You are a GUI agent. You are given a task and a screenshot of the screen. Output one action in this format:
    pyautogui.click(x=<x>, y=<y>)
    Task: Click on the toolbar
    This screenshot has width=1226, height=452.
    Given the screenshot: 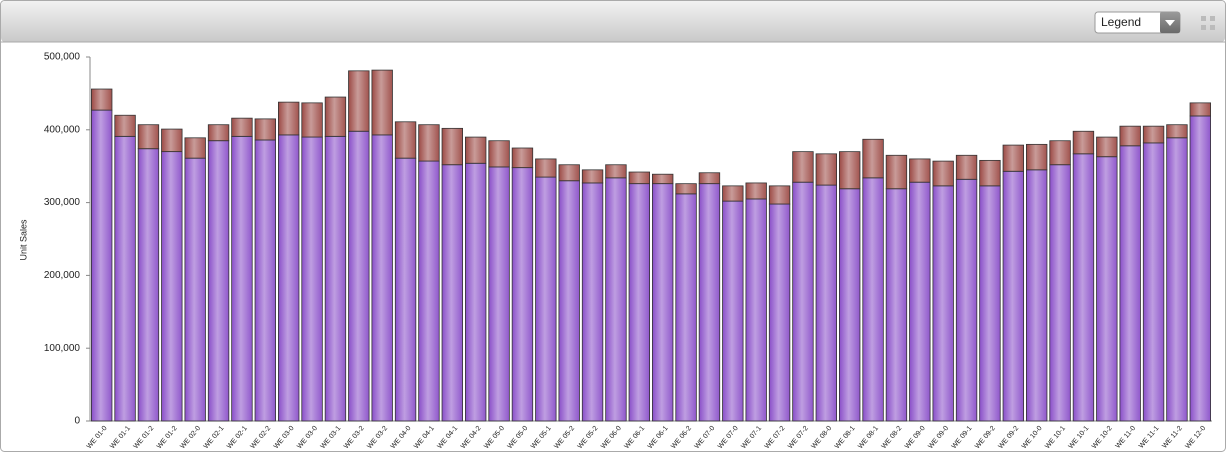 What is the action you would take?
    pyautogui.click(x=613, y=21)
    